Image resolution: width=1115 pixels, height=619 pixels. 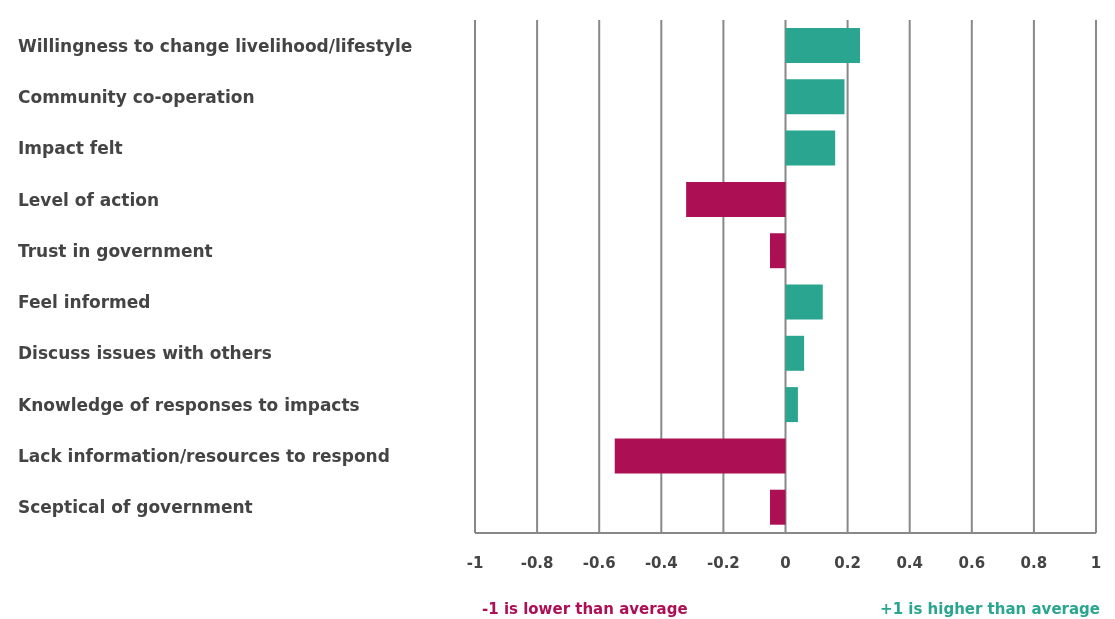 What do you see at coordinates (909, 562) in the screenshot?
I see `x-tick-label: 0.4` at bounding box center [909, 562].